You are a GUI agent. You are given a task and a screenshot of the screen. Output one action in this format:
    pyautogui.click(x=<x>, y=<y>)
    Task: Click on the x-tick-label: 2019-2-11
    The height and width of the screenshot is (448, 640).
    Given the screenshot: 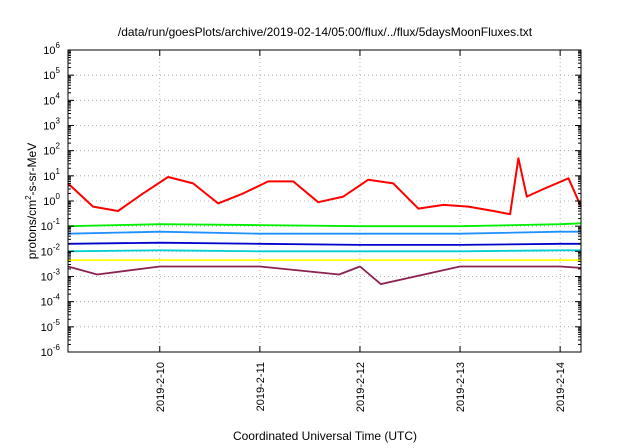 What is the action you would take?
    pyautogui.click(x=261, y=386)
    